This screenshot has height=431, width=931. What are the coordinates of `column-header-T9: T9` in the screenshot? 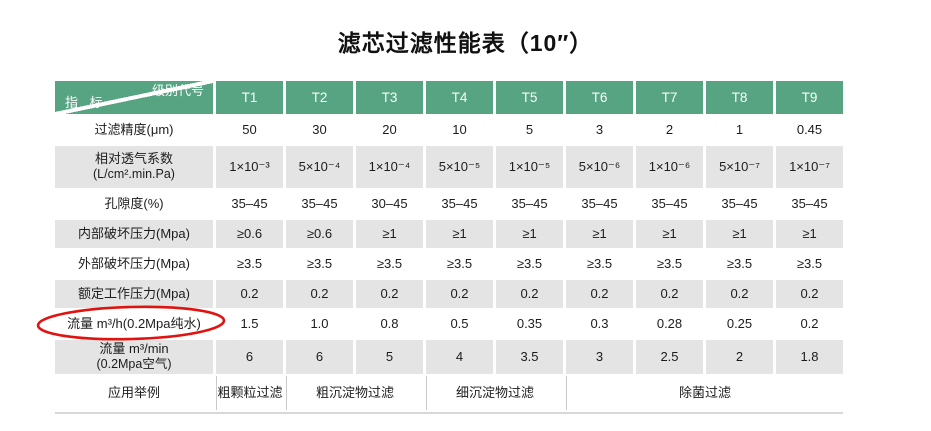 It's located at (809, 97).